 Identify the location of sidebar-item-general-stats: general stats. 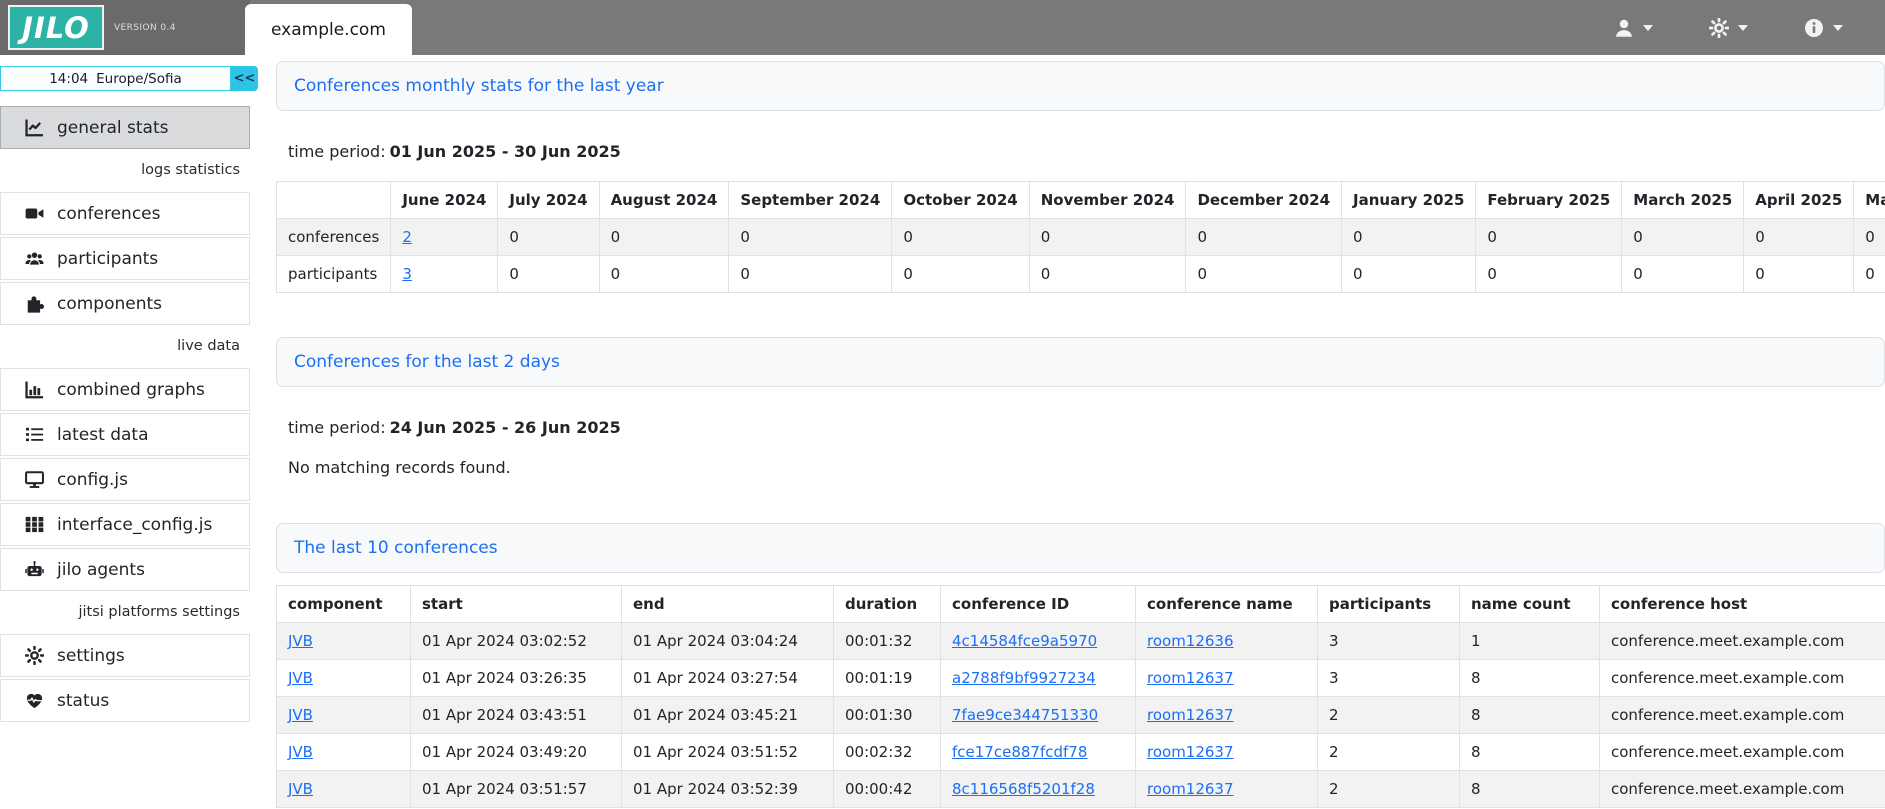
(125, 127).